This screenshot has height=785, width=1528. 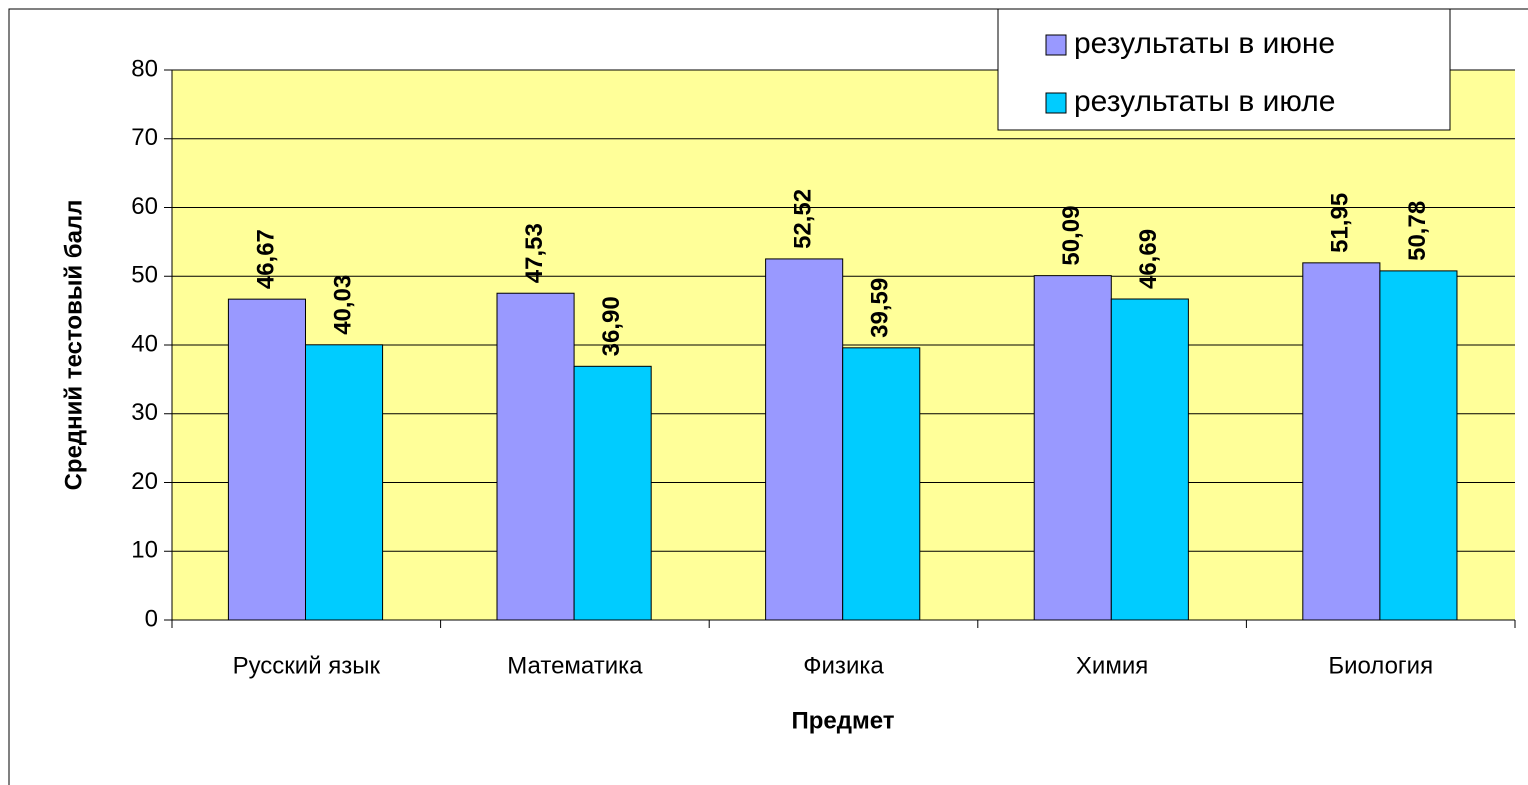 I want to click on value-label: 50,09, so click(x=1071, y=236).